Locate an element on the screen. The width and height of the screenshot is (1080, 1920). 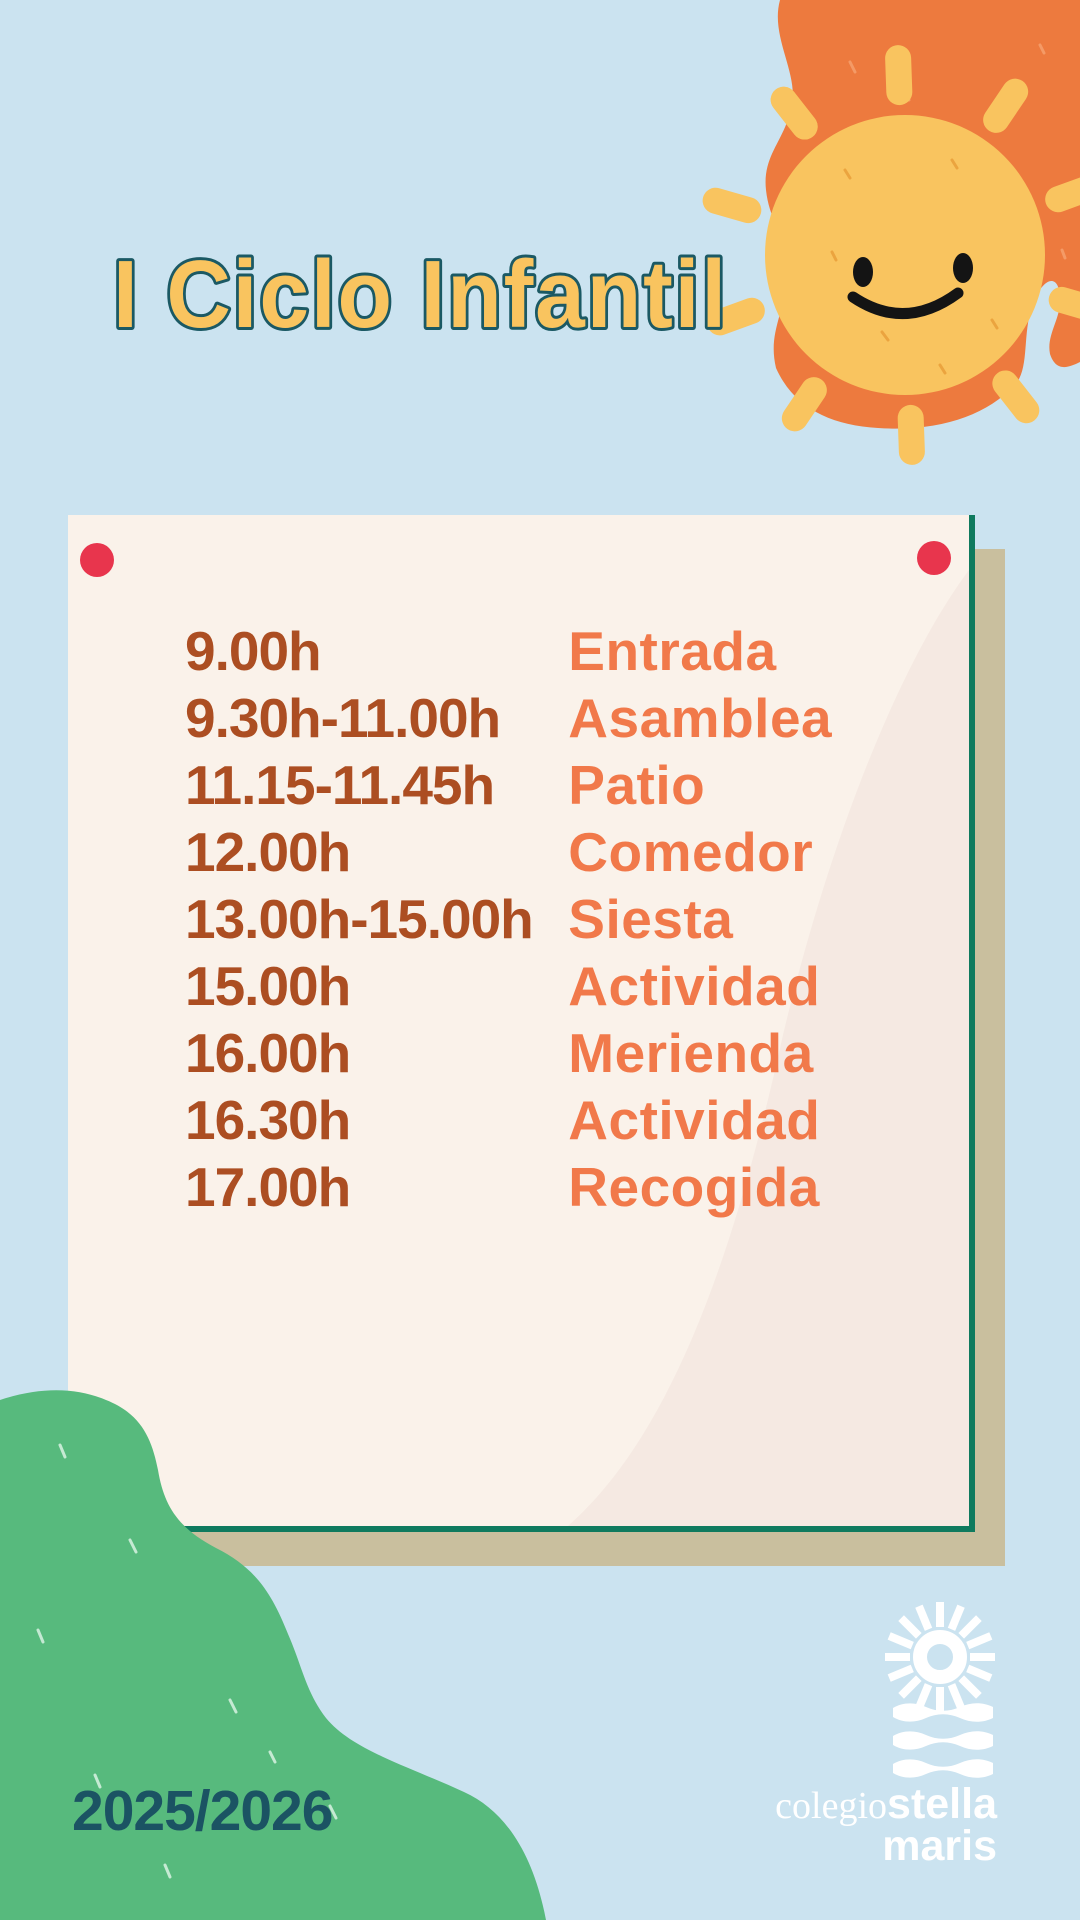
green-blob-texture is located at coordinates (187, 1661).